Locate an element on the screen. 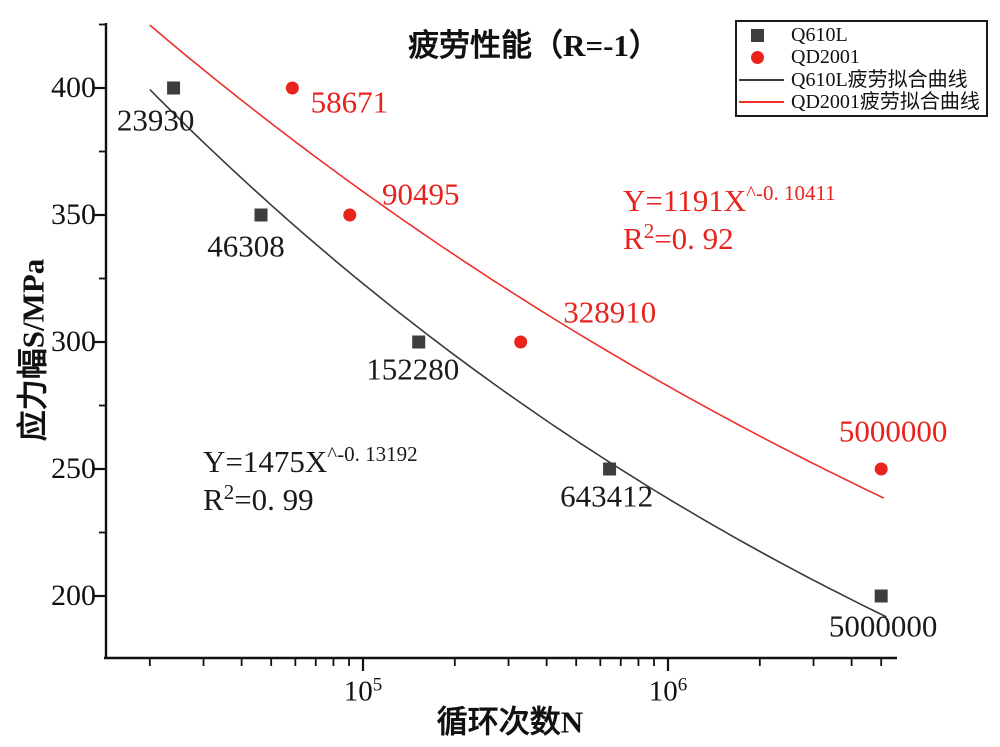 This screenshot has width=1000, height=747. legend-label: Q610L is located at coordinates (819, 35).